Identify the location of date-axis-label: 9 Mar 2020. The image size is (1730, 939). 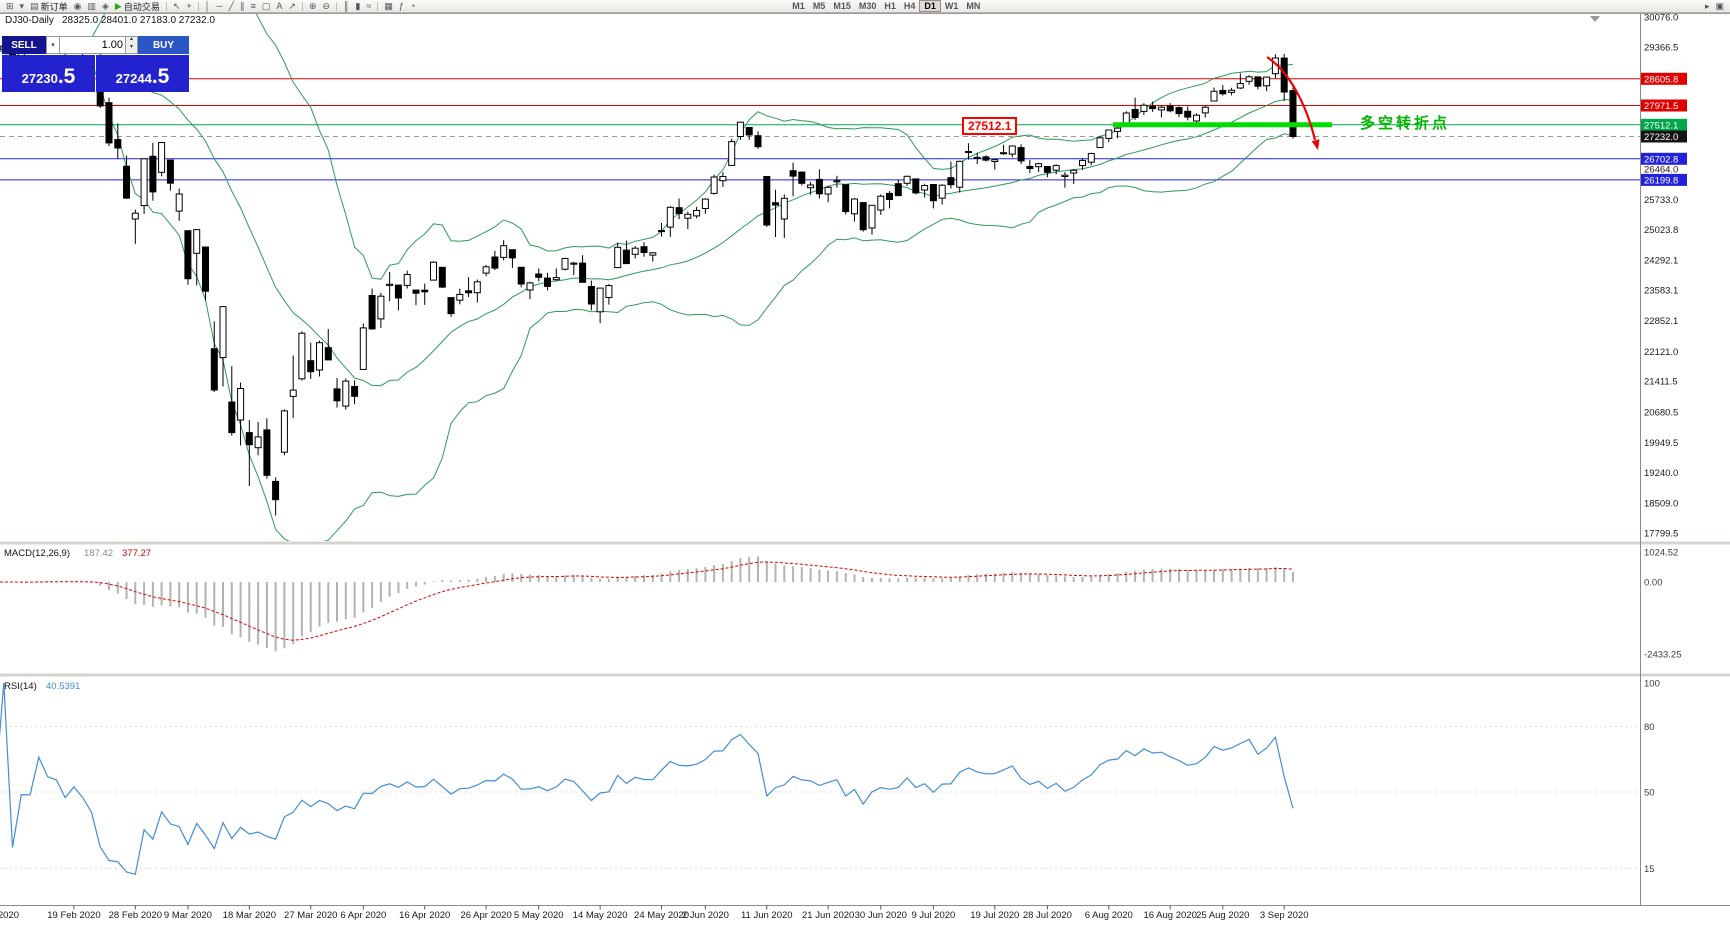
(188, 915).